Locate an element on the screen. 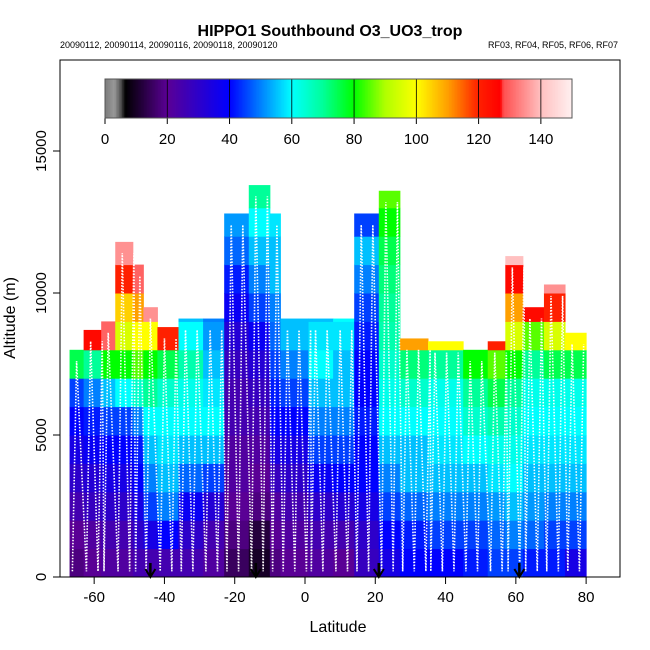 The height and width of the screenshot is (650, 650). x-tick-label: 40 is located at coordinates (445, 597).